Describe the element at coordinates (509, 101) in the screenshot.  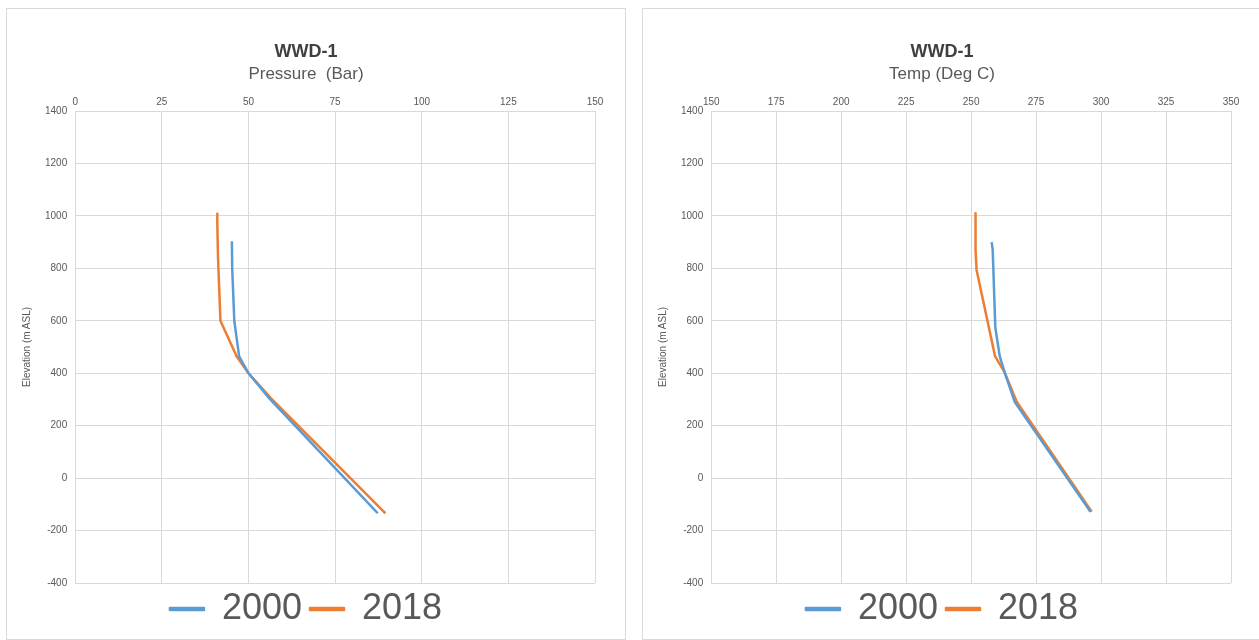
I see `x-tick-label: 125` at that location.